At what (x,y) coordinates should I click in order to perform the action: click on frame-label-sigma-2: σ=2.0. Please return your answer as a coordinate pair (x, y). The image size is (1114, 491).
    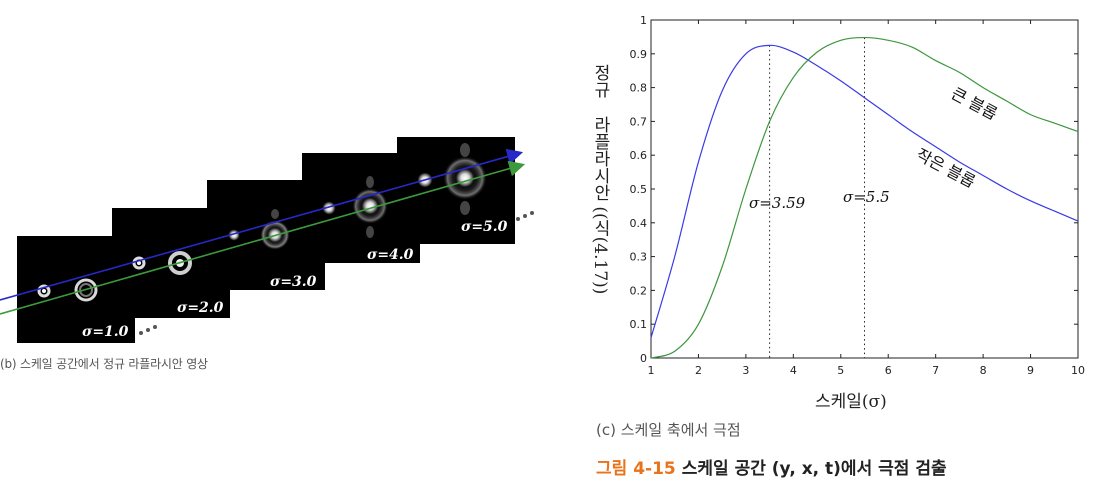
    Looking at the image, I should click on (200, 308).